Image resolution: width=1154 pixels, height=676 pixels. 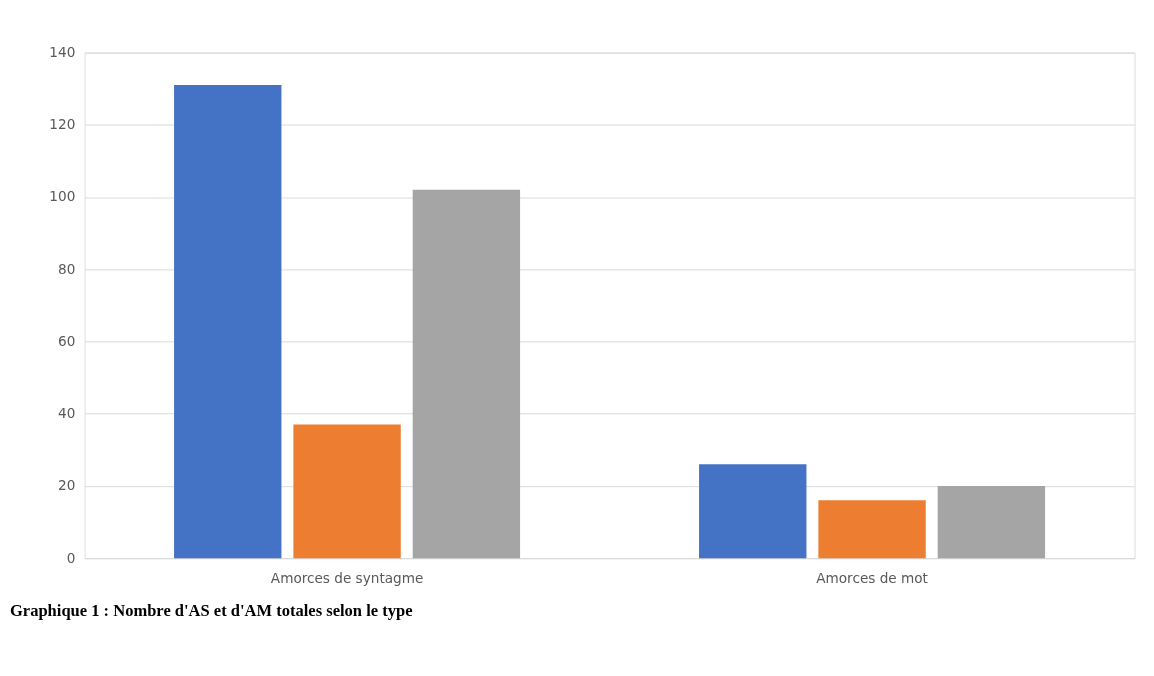 What do you see at coordinates (71, 557) in the screenshot?
I see `y-tick-label: 0` at bounding box center [71, 557].